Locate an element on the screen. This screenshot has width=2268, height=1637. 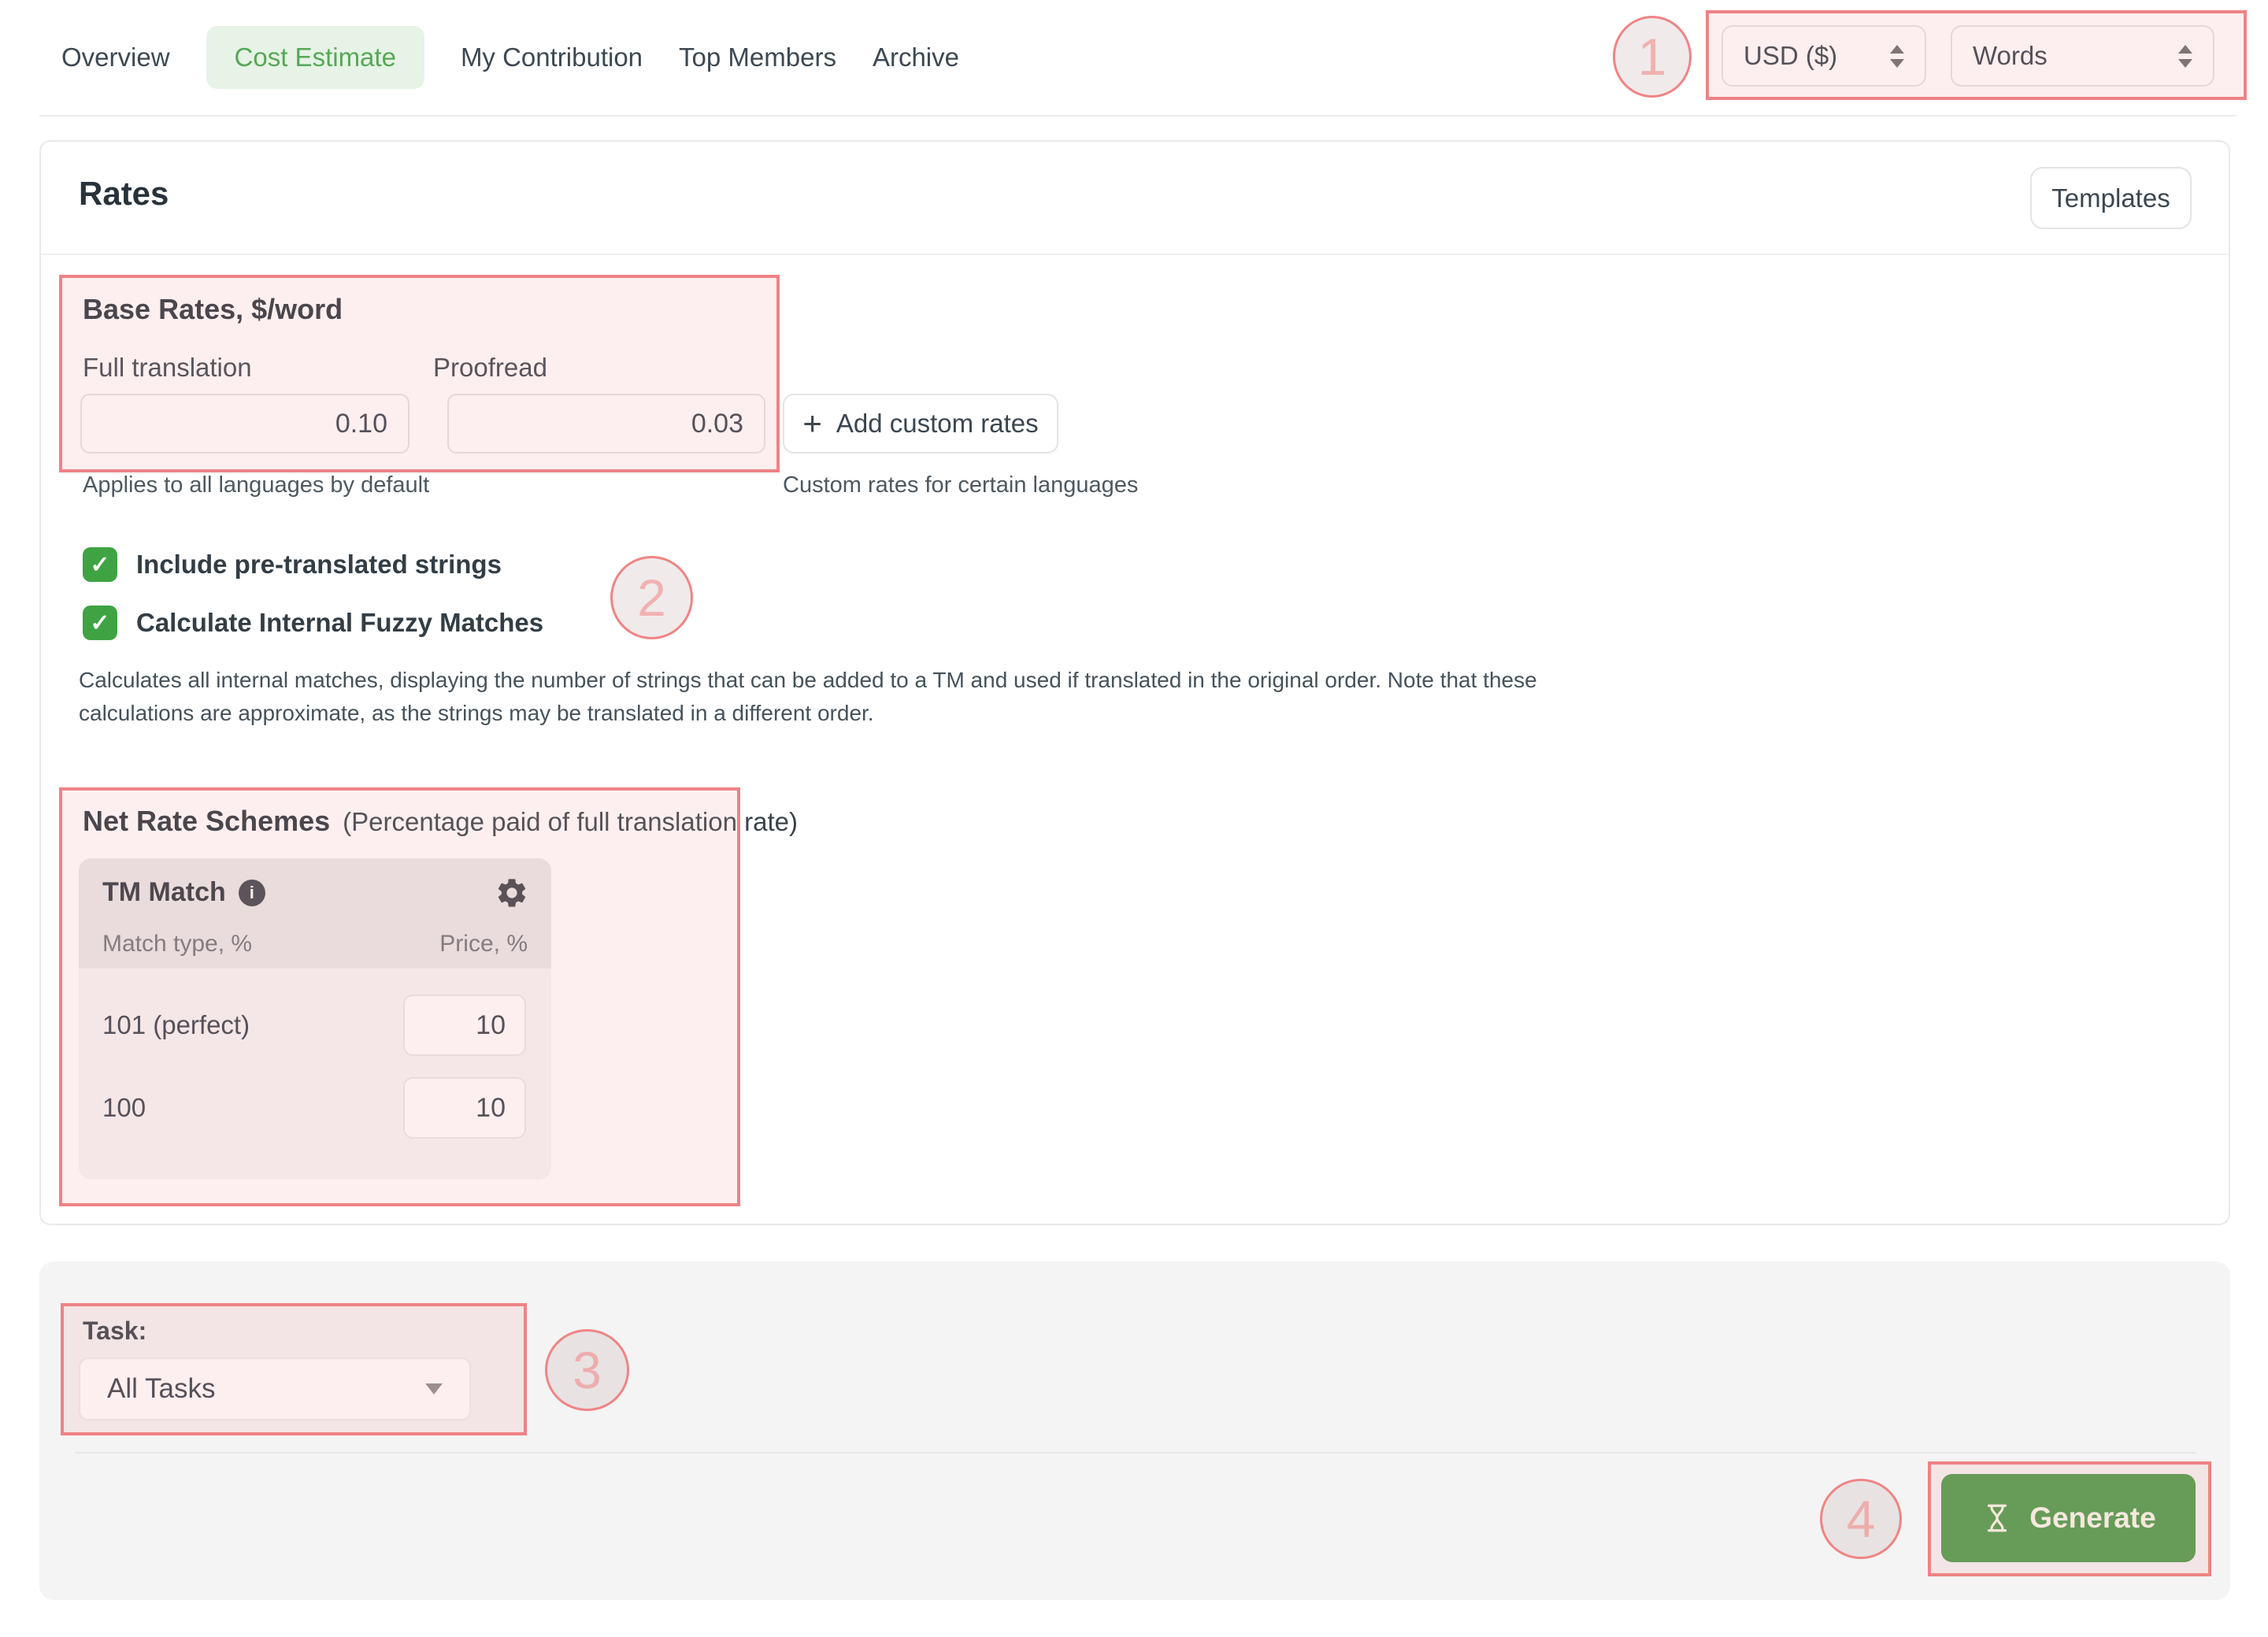
tm-row-match-type: 101 (perfect) is located at coordinates (176, 1024).